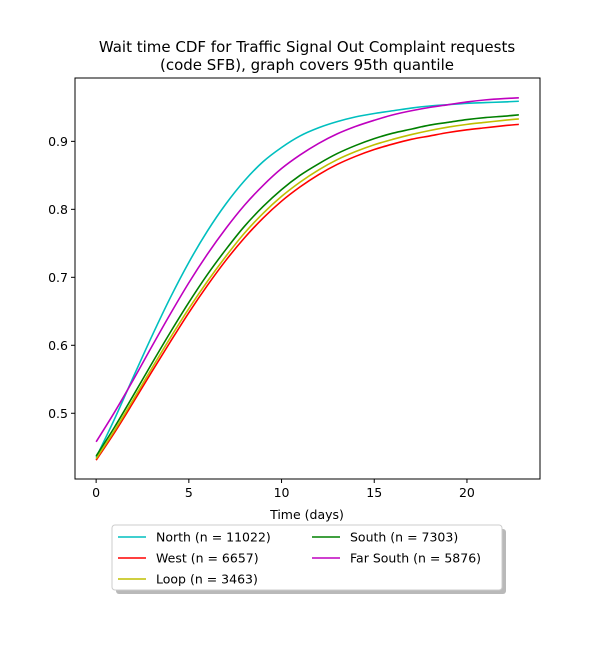 This screenshot has width=600, height=650. I want to click on legend-label-3: South (n = 7303), so click(404, 537).